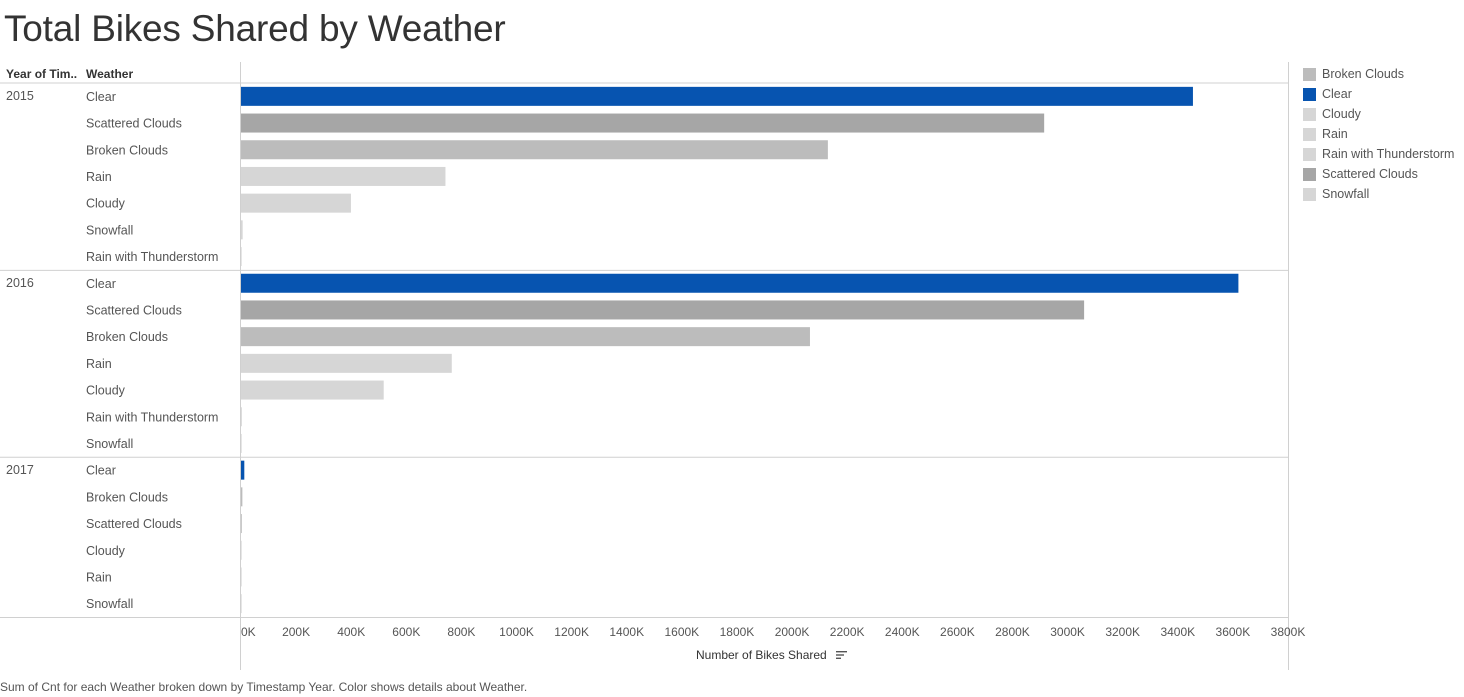 This screenshot has width=1464, height=697. I want to click on legend-item: Cloudy, so click(1378, 114).